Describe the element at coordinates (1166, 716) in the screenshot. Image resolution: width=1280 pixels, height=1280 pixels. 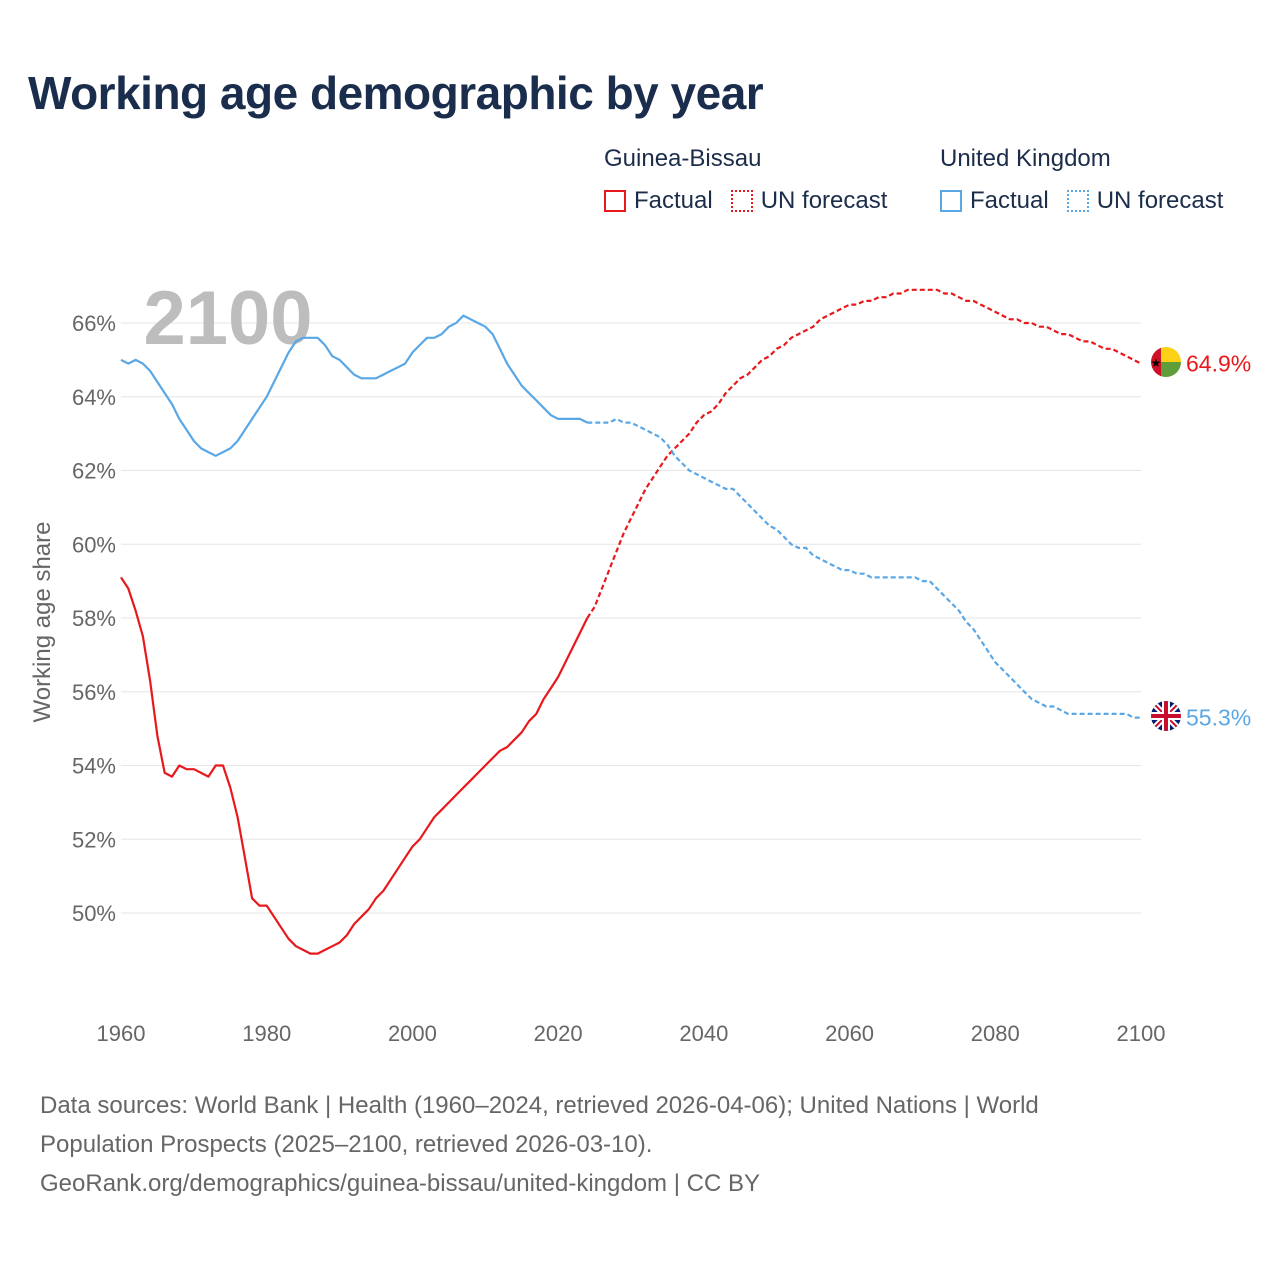
I see `united-kingdom-flag-icon` at that location.